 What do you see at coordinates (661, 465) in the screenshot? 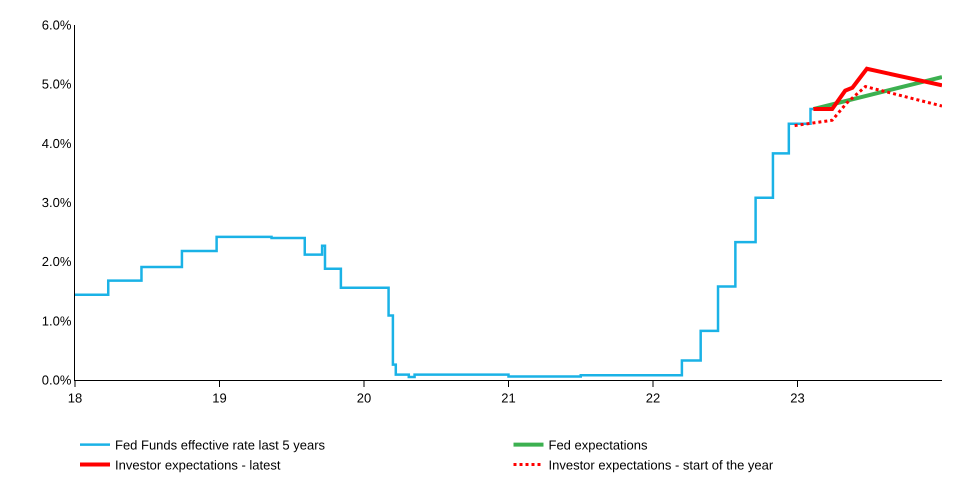
I see `legend-label: Investor expectations - start of the year` at bounding box center [661, 465].